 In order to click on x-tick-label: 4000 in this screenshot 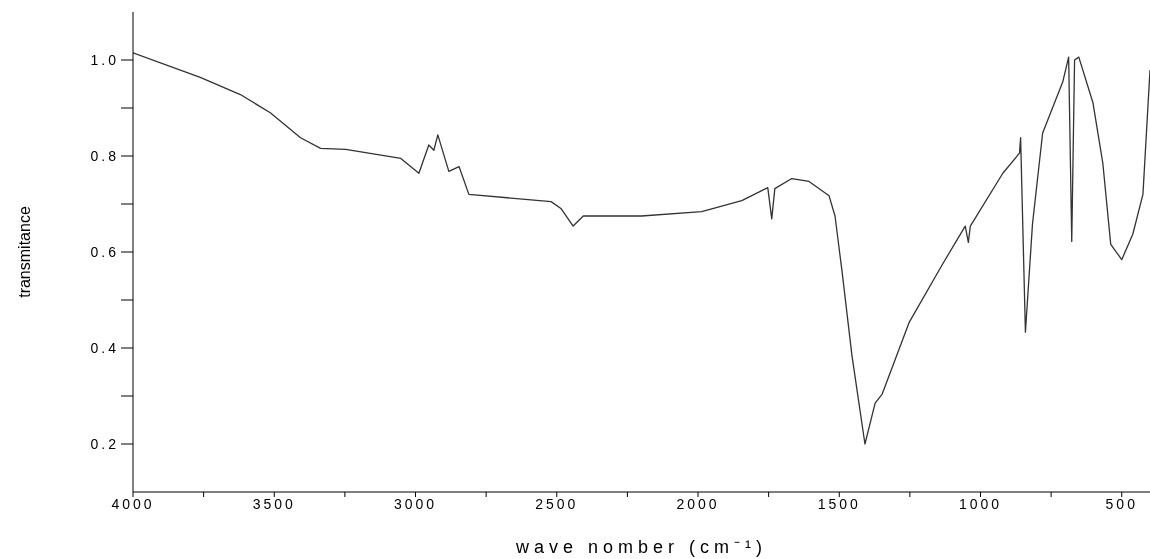, I will do `click(133, 503)`.